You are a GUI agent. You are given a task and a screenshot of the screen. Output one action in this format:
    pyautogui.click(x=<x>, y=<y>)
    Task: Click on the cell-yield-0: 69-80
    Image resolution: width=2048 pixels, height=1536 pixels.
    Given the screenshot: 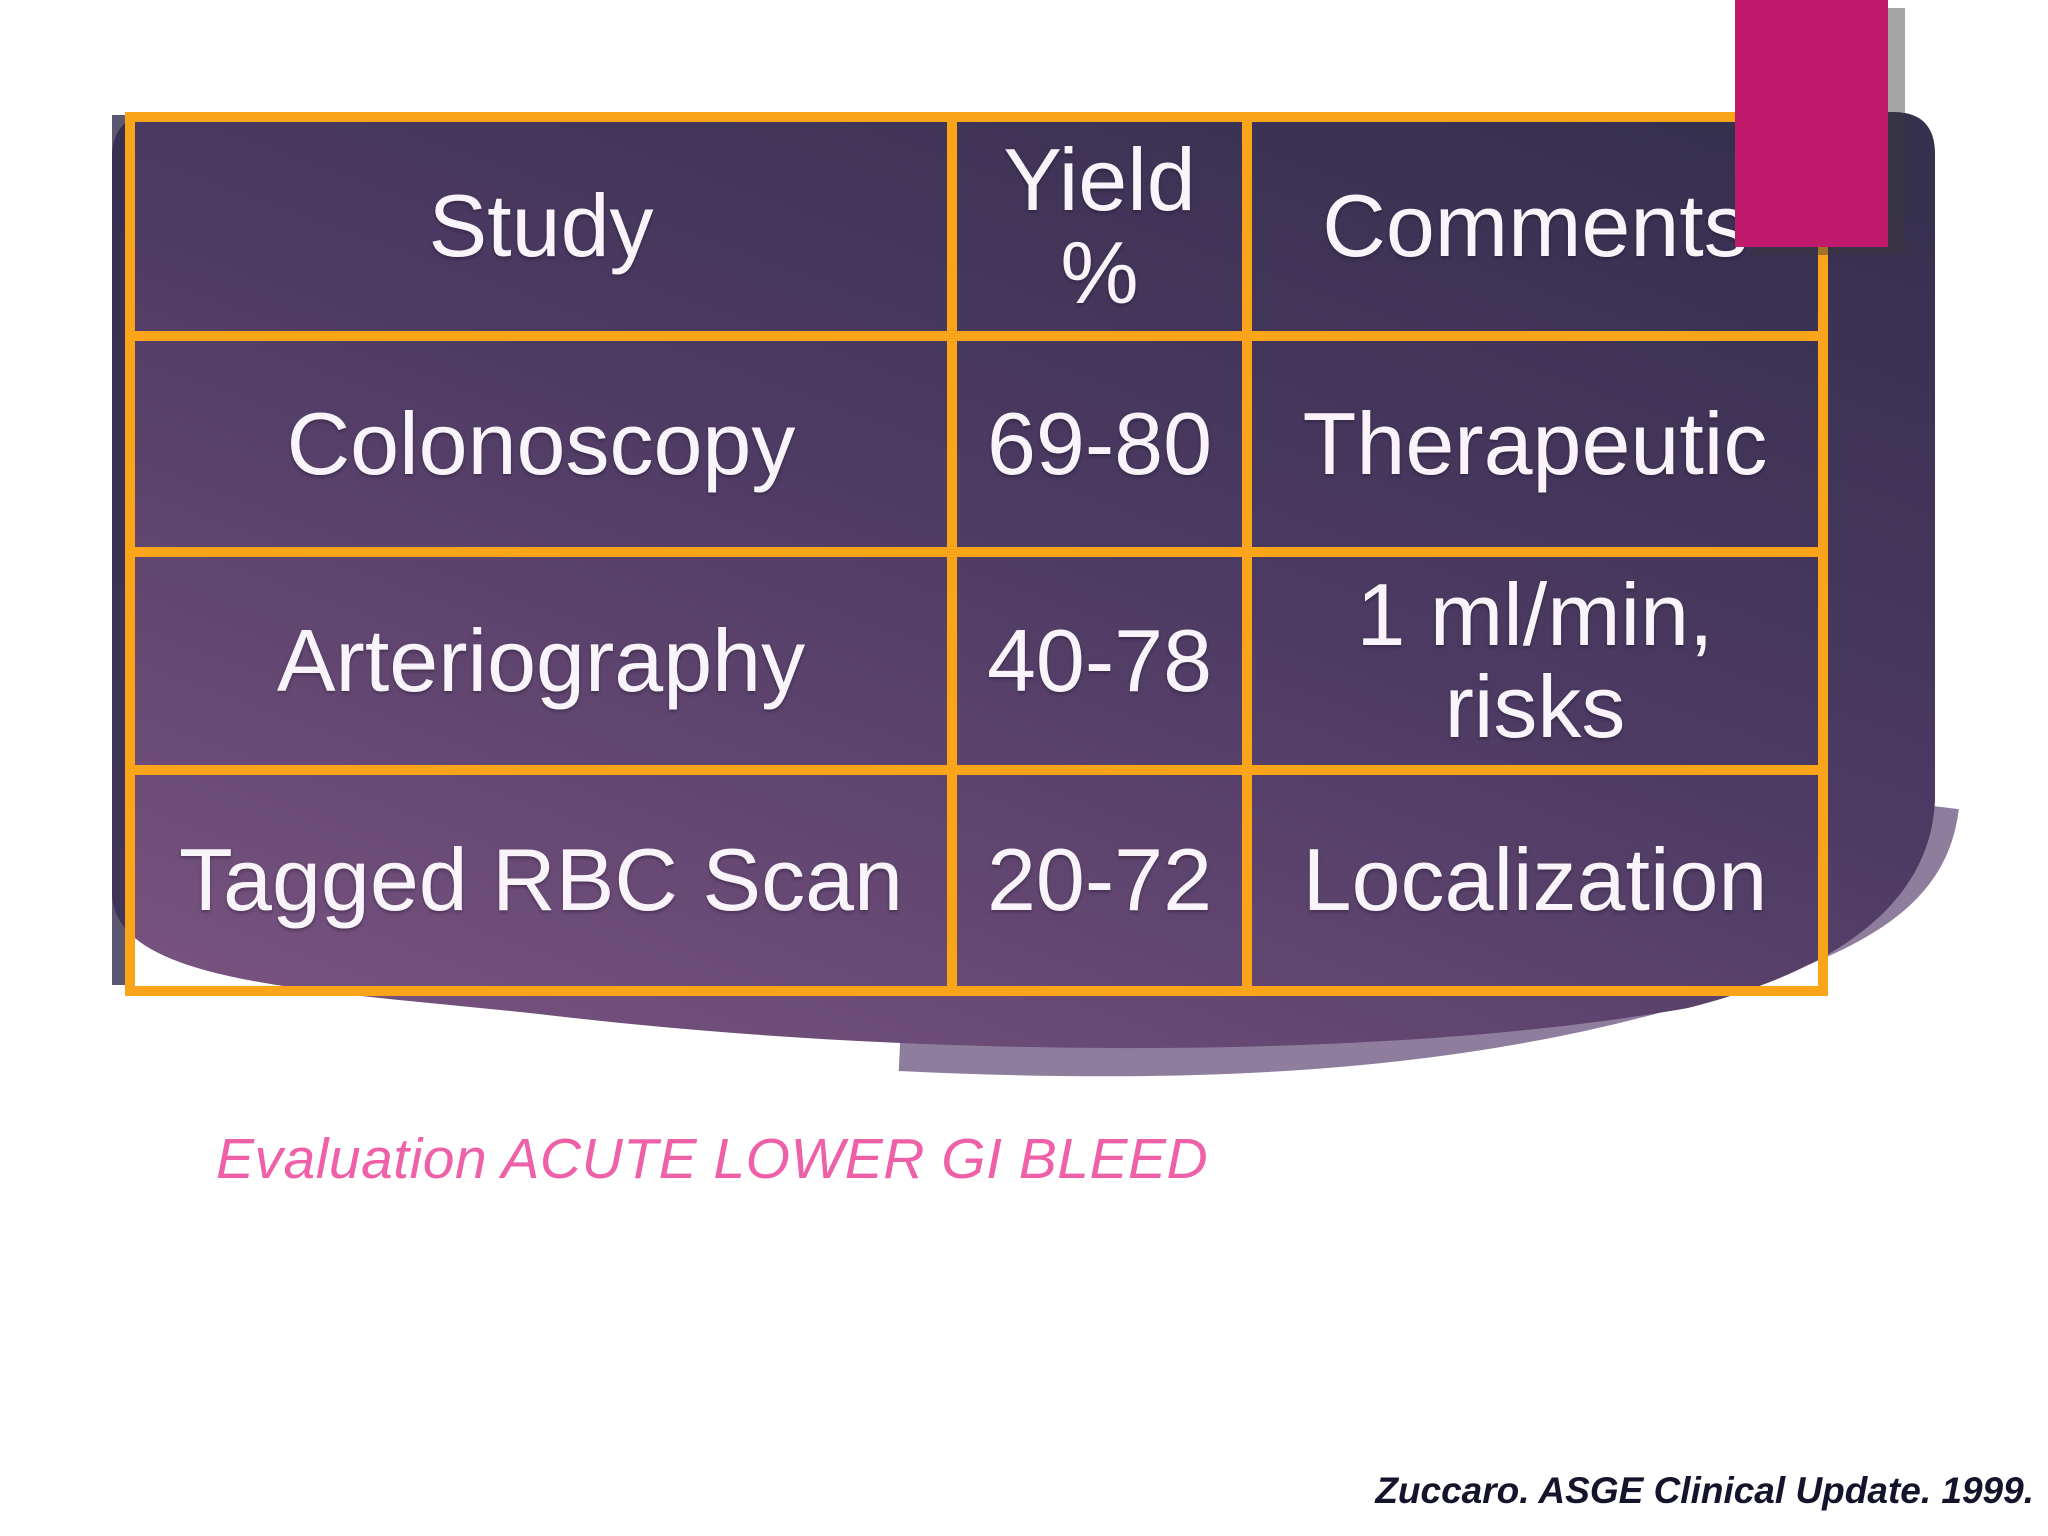 What is the action you would take?
    pyautogui.click(x=1104, y=449)
    